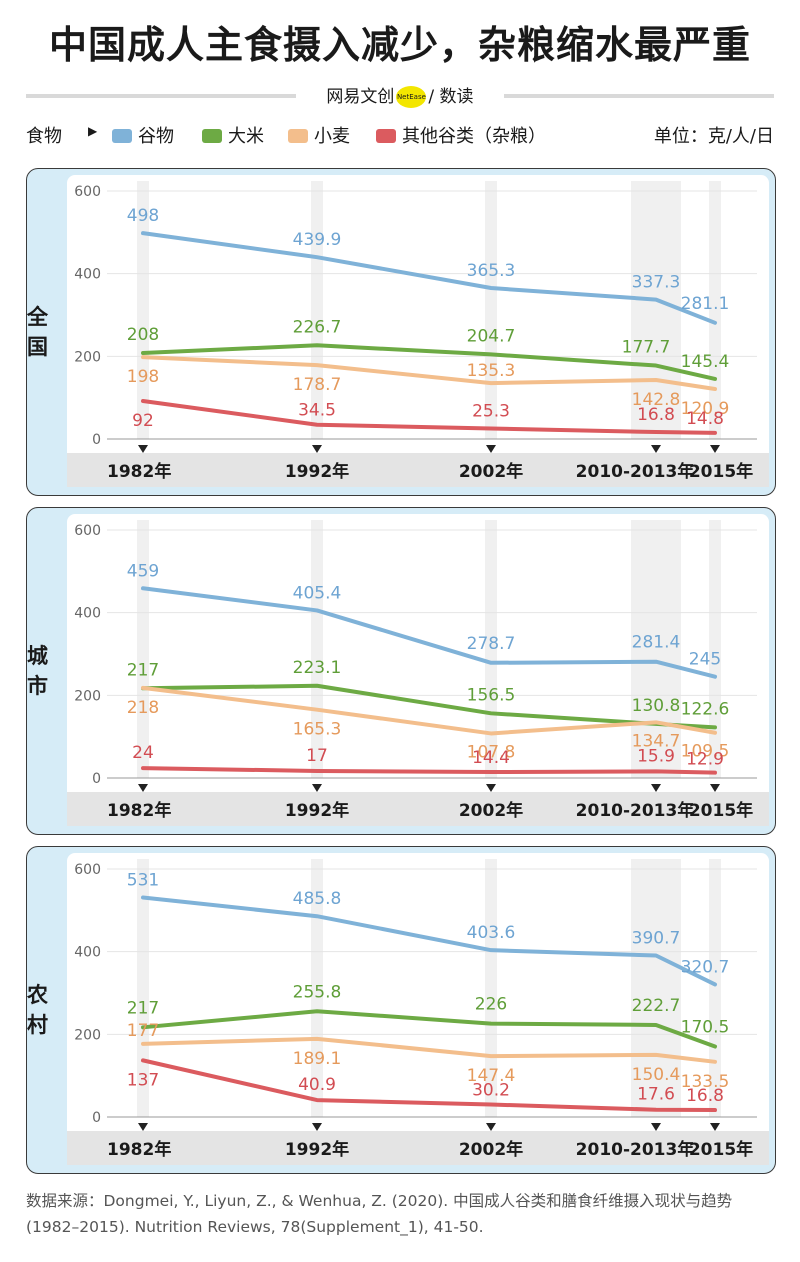 This screenshot has width=800, height=1262. Describe the element at coordinates (317, 668) in the screenshot. I see `data-label: 223.1` at that location.